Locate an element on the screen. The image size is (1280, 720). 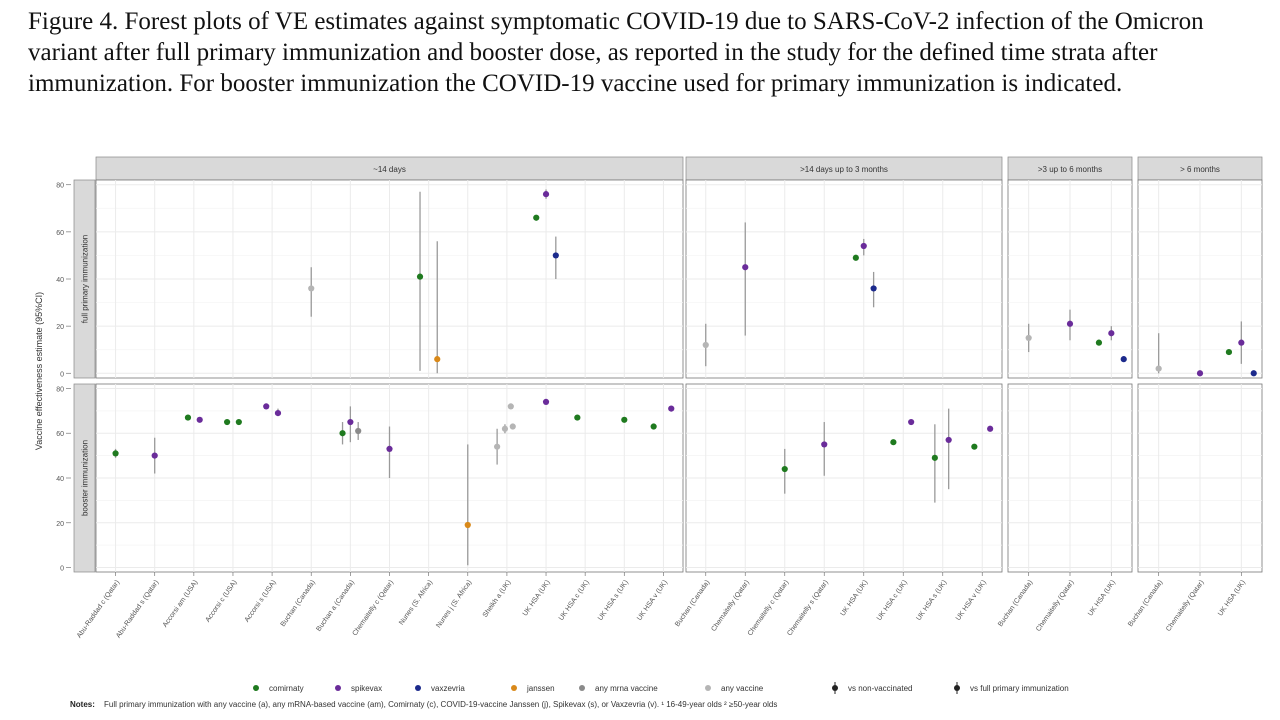
row-strip-label: full primary immunization is located at coordinates (85, 279).